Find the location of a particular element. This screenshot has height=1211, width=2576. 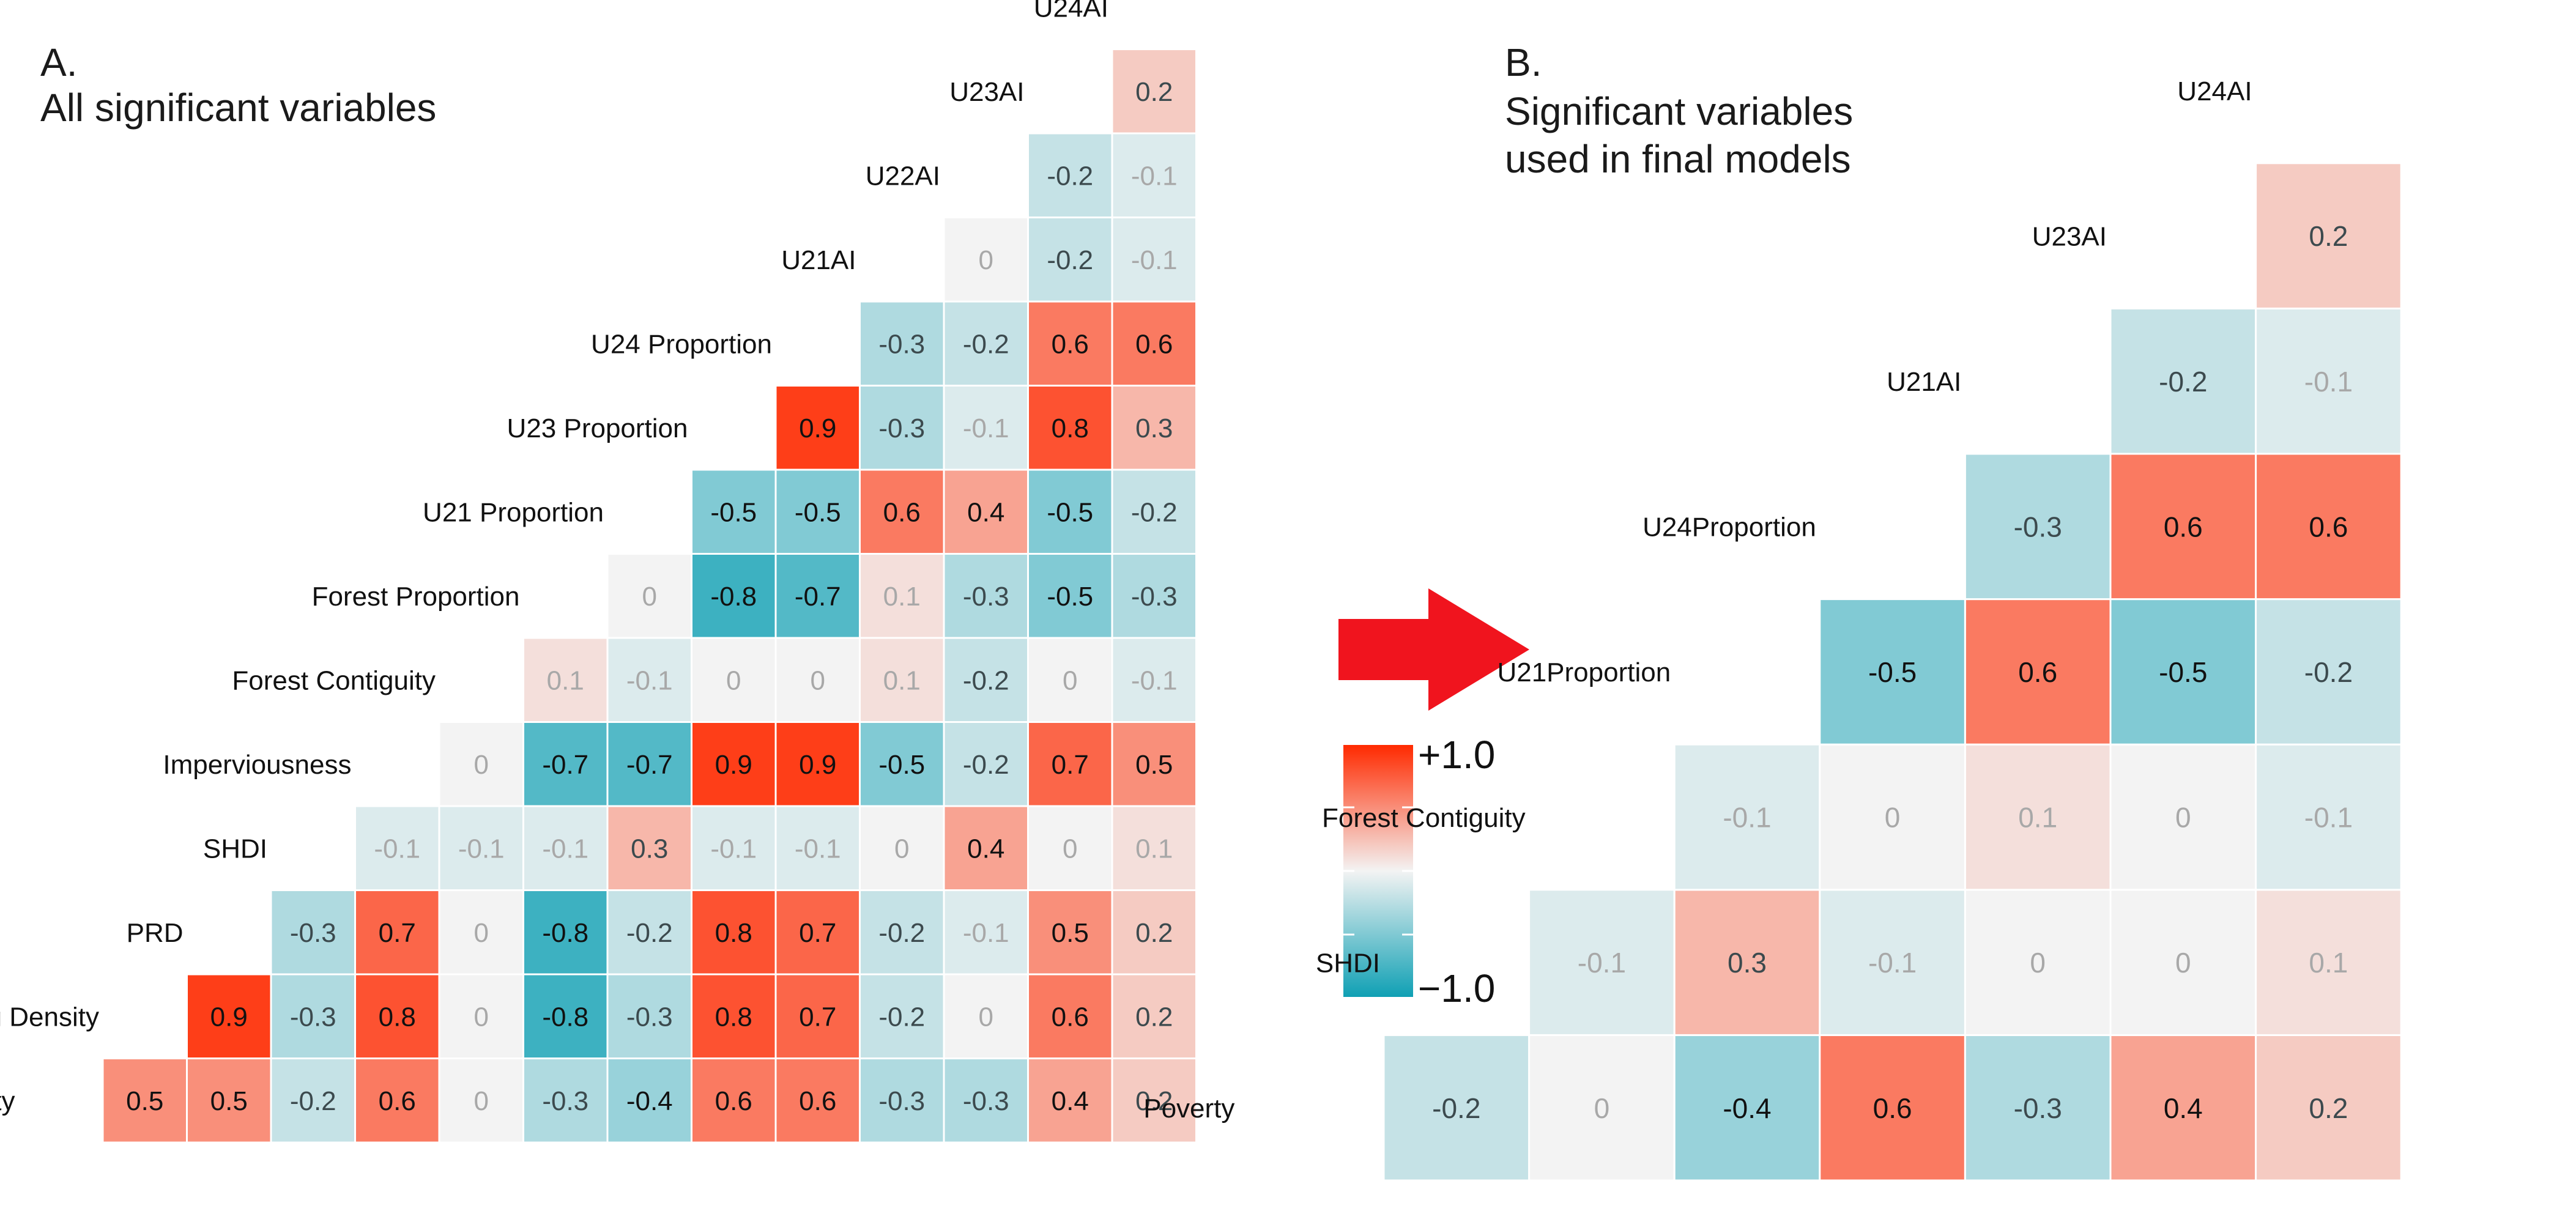

cell-value-housing-density-u24ai: 0.2 is located at coordinates (1154, 1017).